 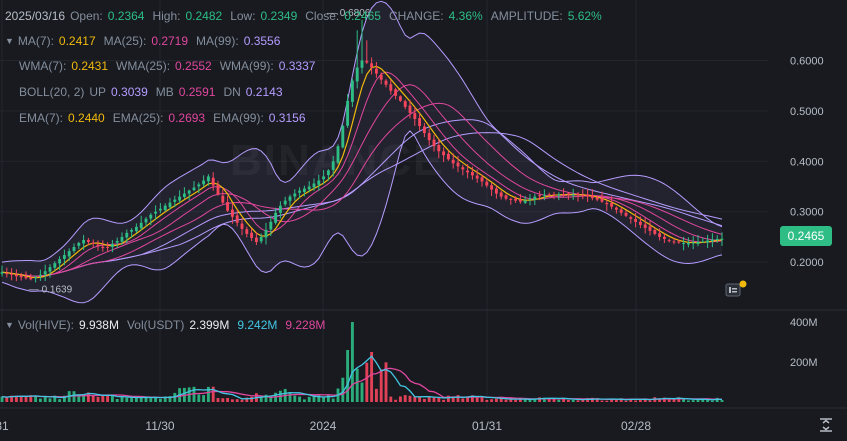 What do you see at coordinates (279, 16) in the screenshot?
I see `low-value: 0.2349` at bounding box center [279, 16].